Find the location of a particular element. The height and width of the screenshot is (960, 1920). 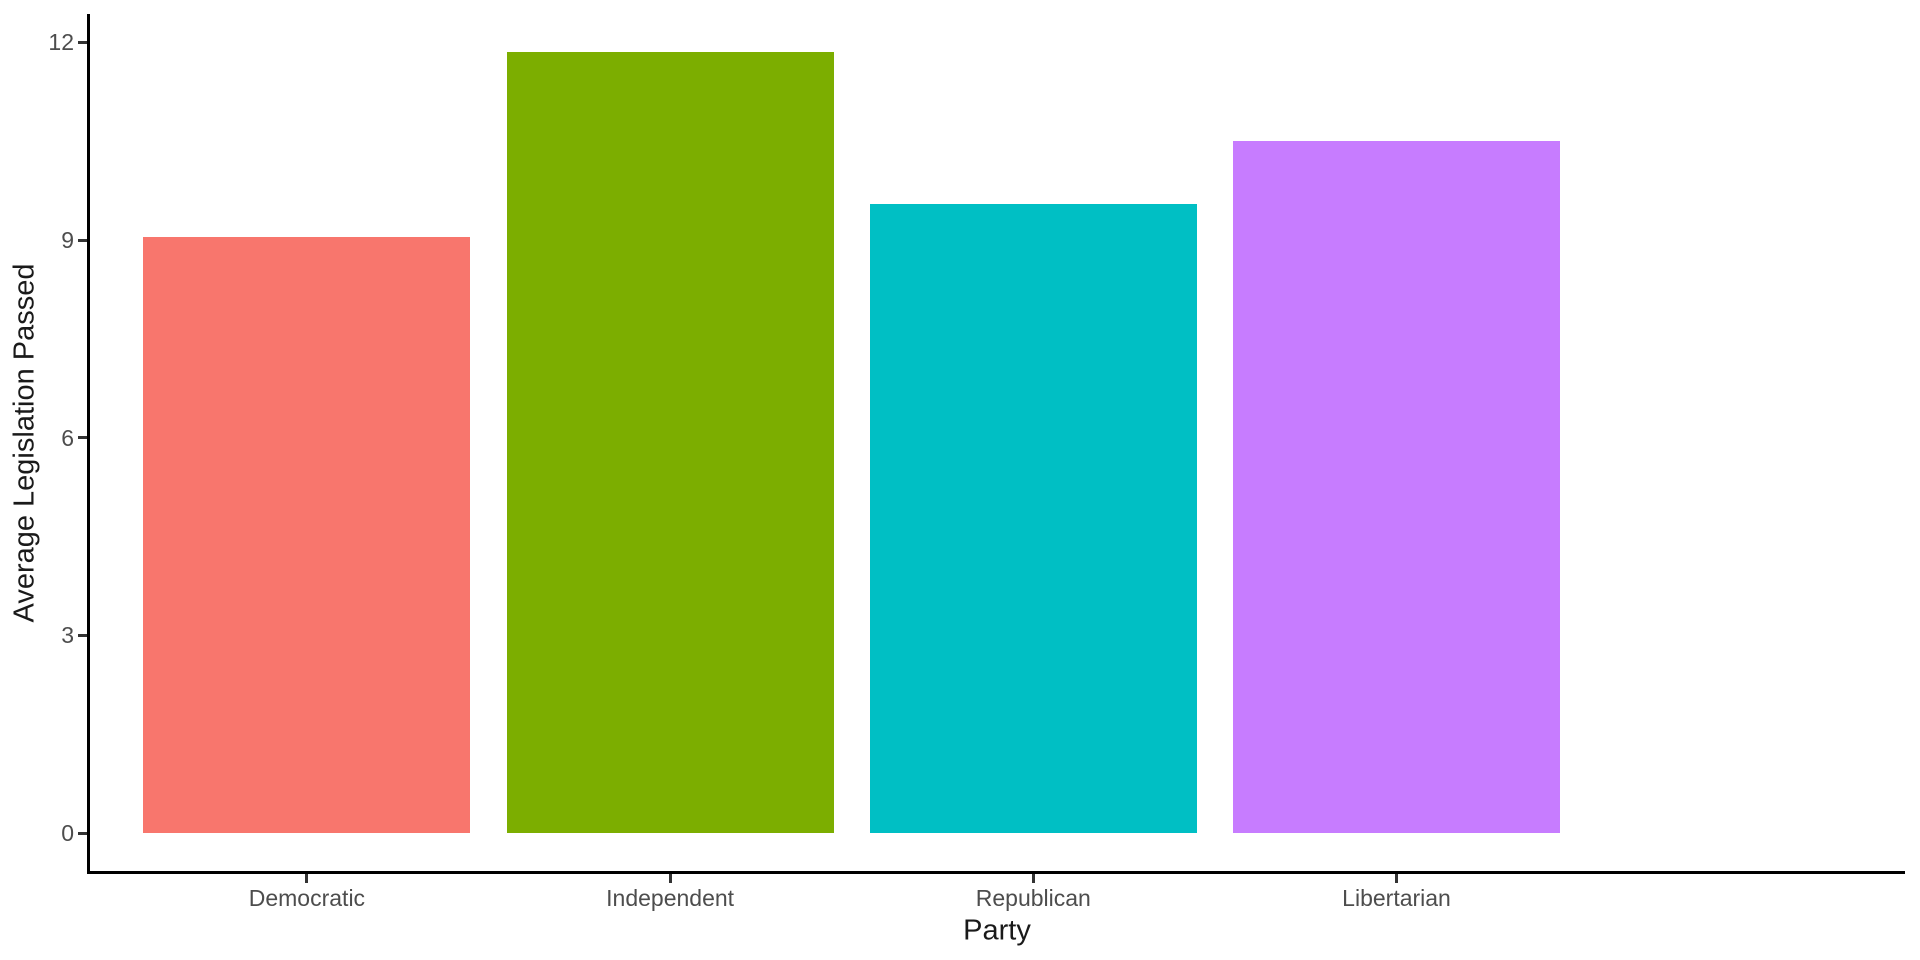

x-tick-label-republican: Republican is located at coordinates (1033, 898).